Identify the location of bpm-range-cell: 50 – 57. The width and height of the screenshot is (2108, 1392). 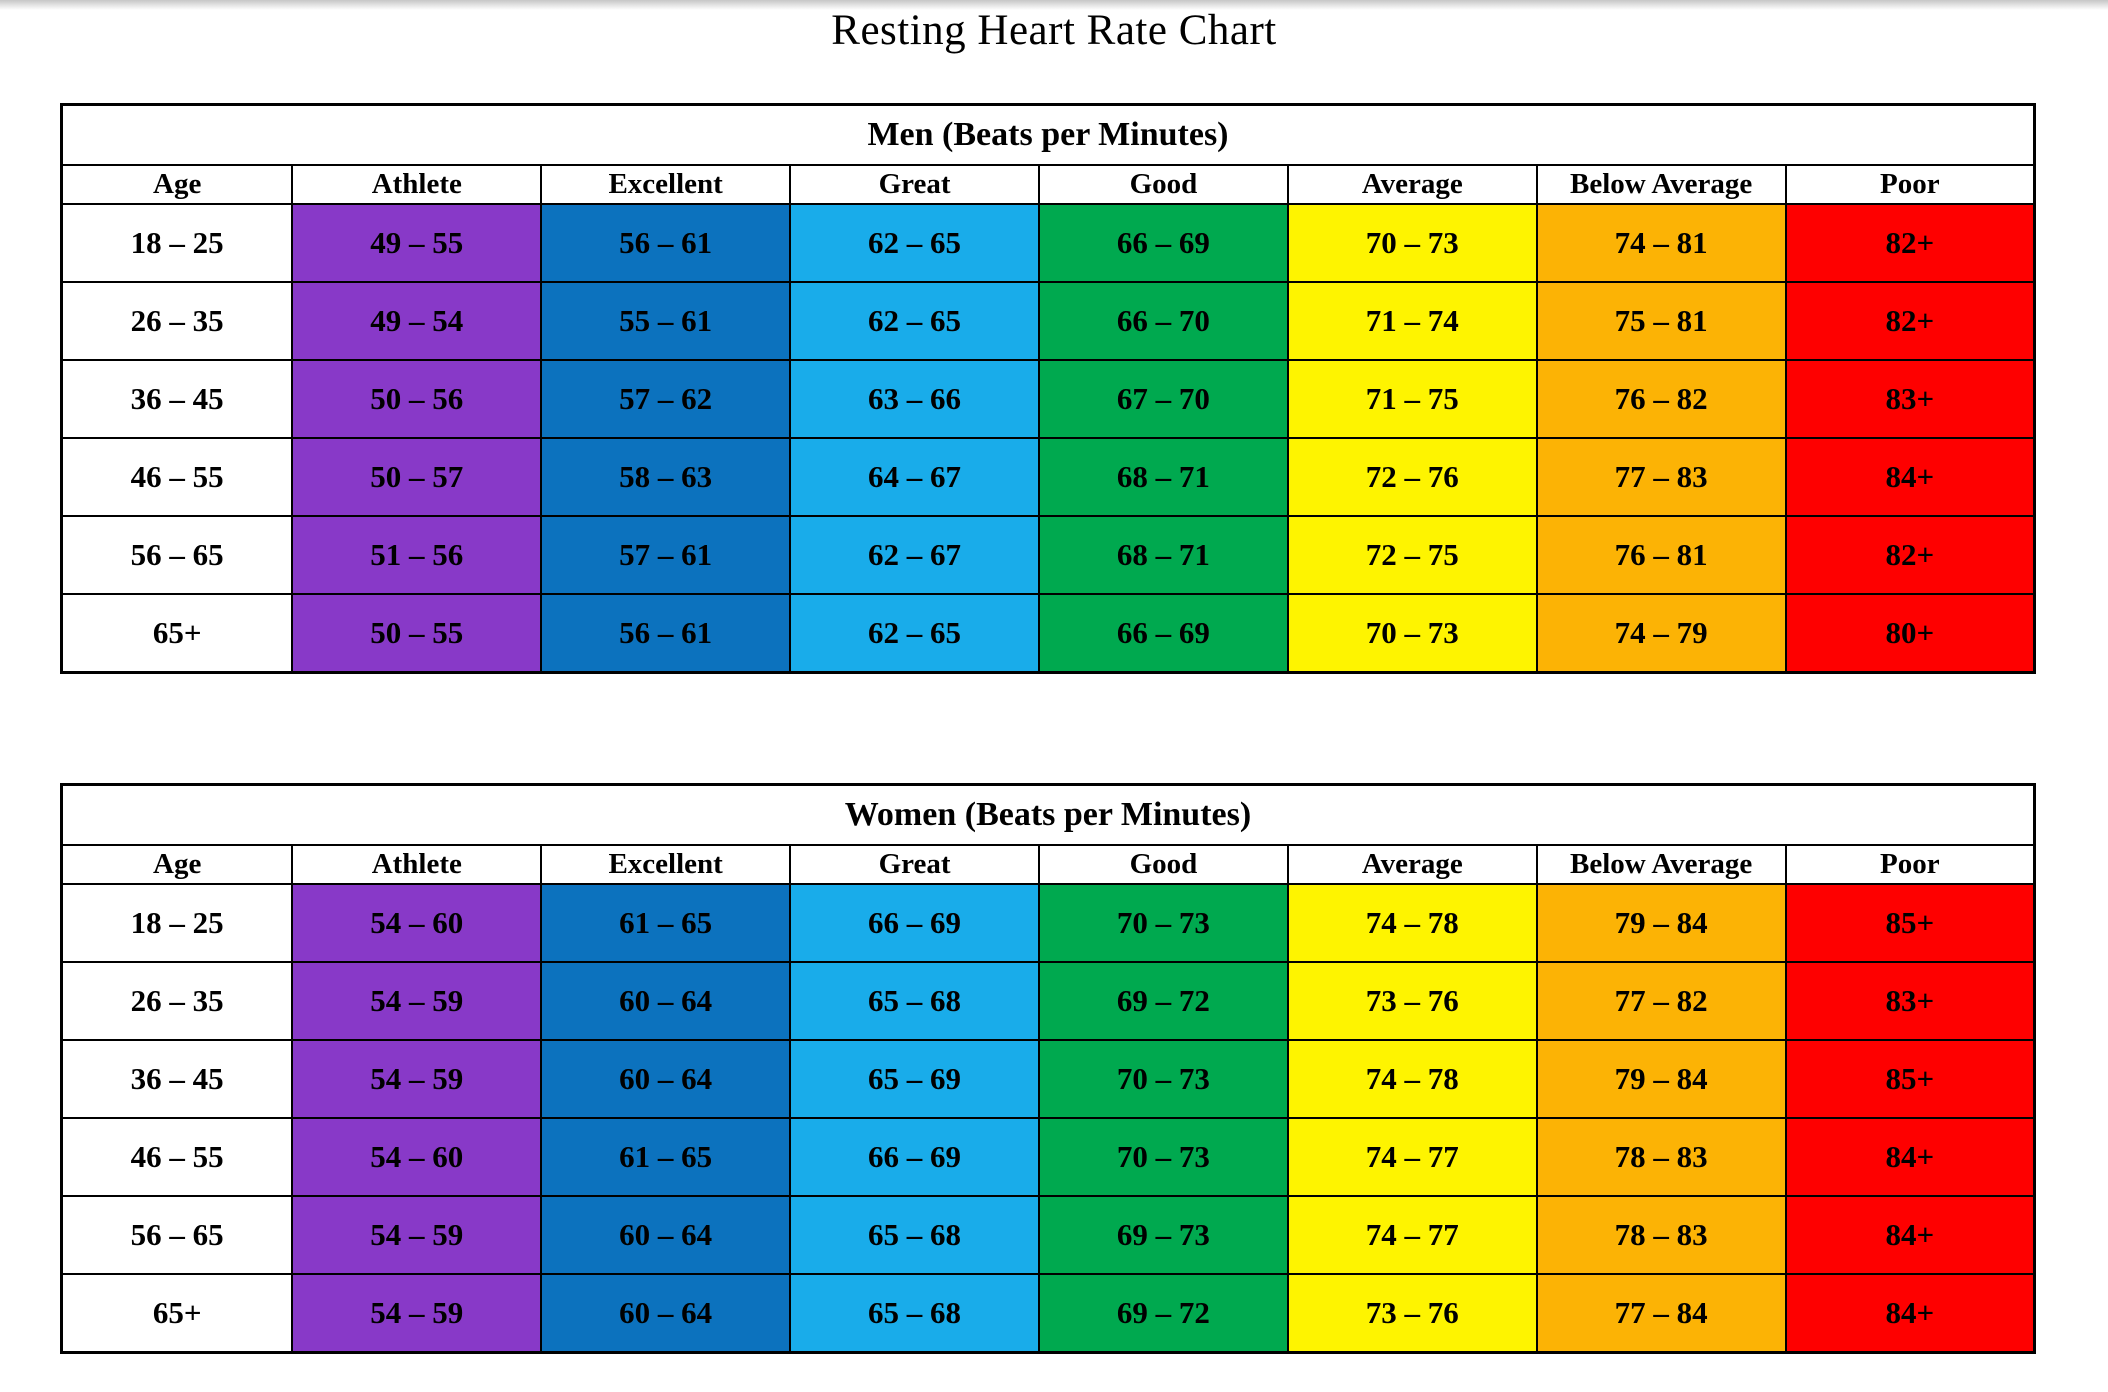
(417, 477).